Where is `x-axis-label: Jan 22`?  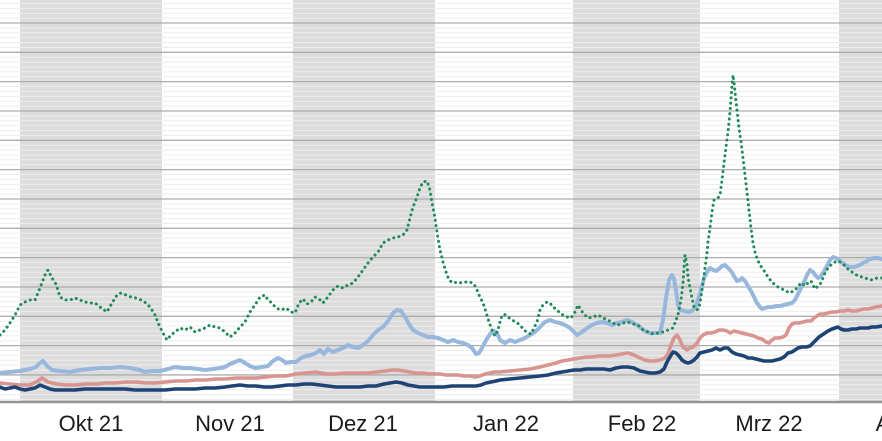 x-axis-label: Jan 22 is located at coordinates (506, 423).